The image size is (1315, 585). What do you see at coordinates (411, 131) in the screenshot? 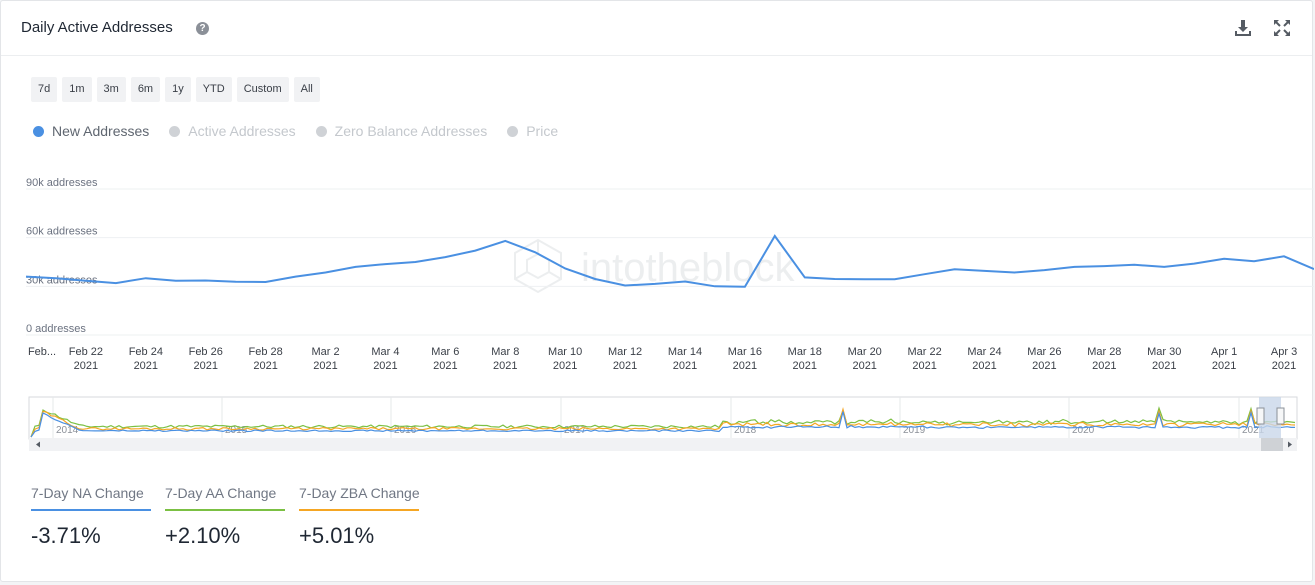
I see `legend-label: Zero Balance Addresses` at bounding box center [411, 131].